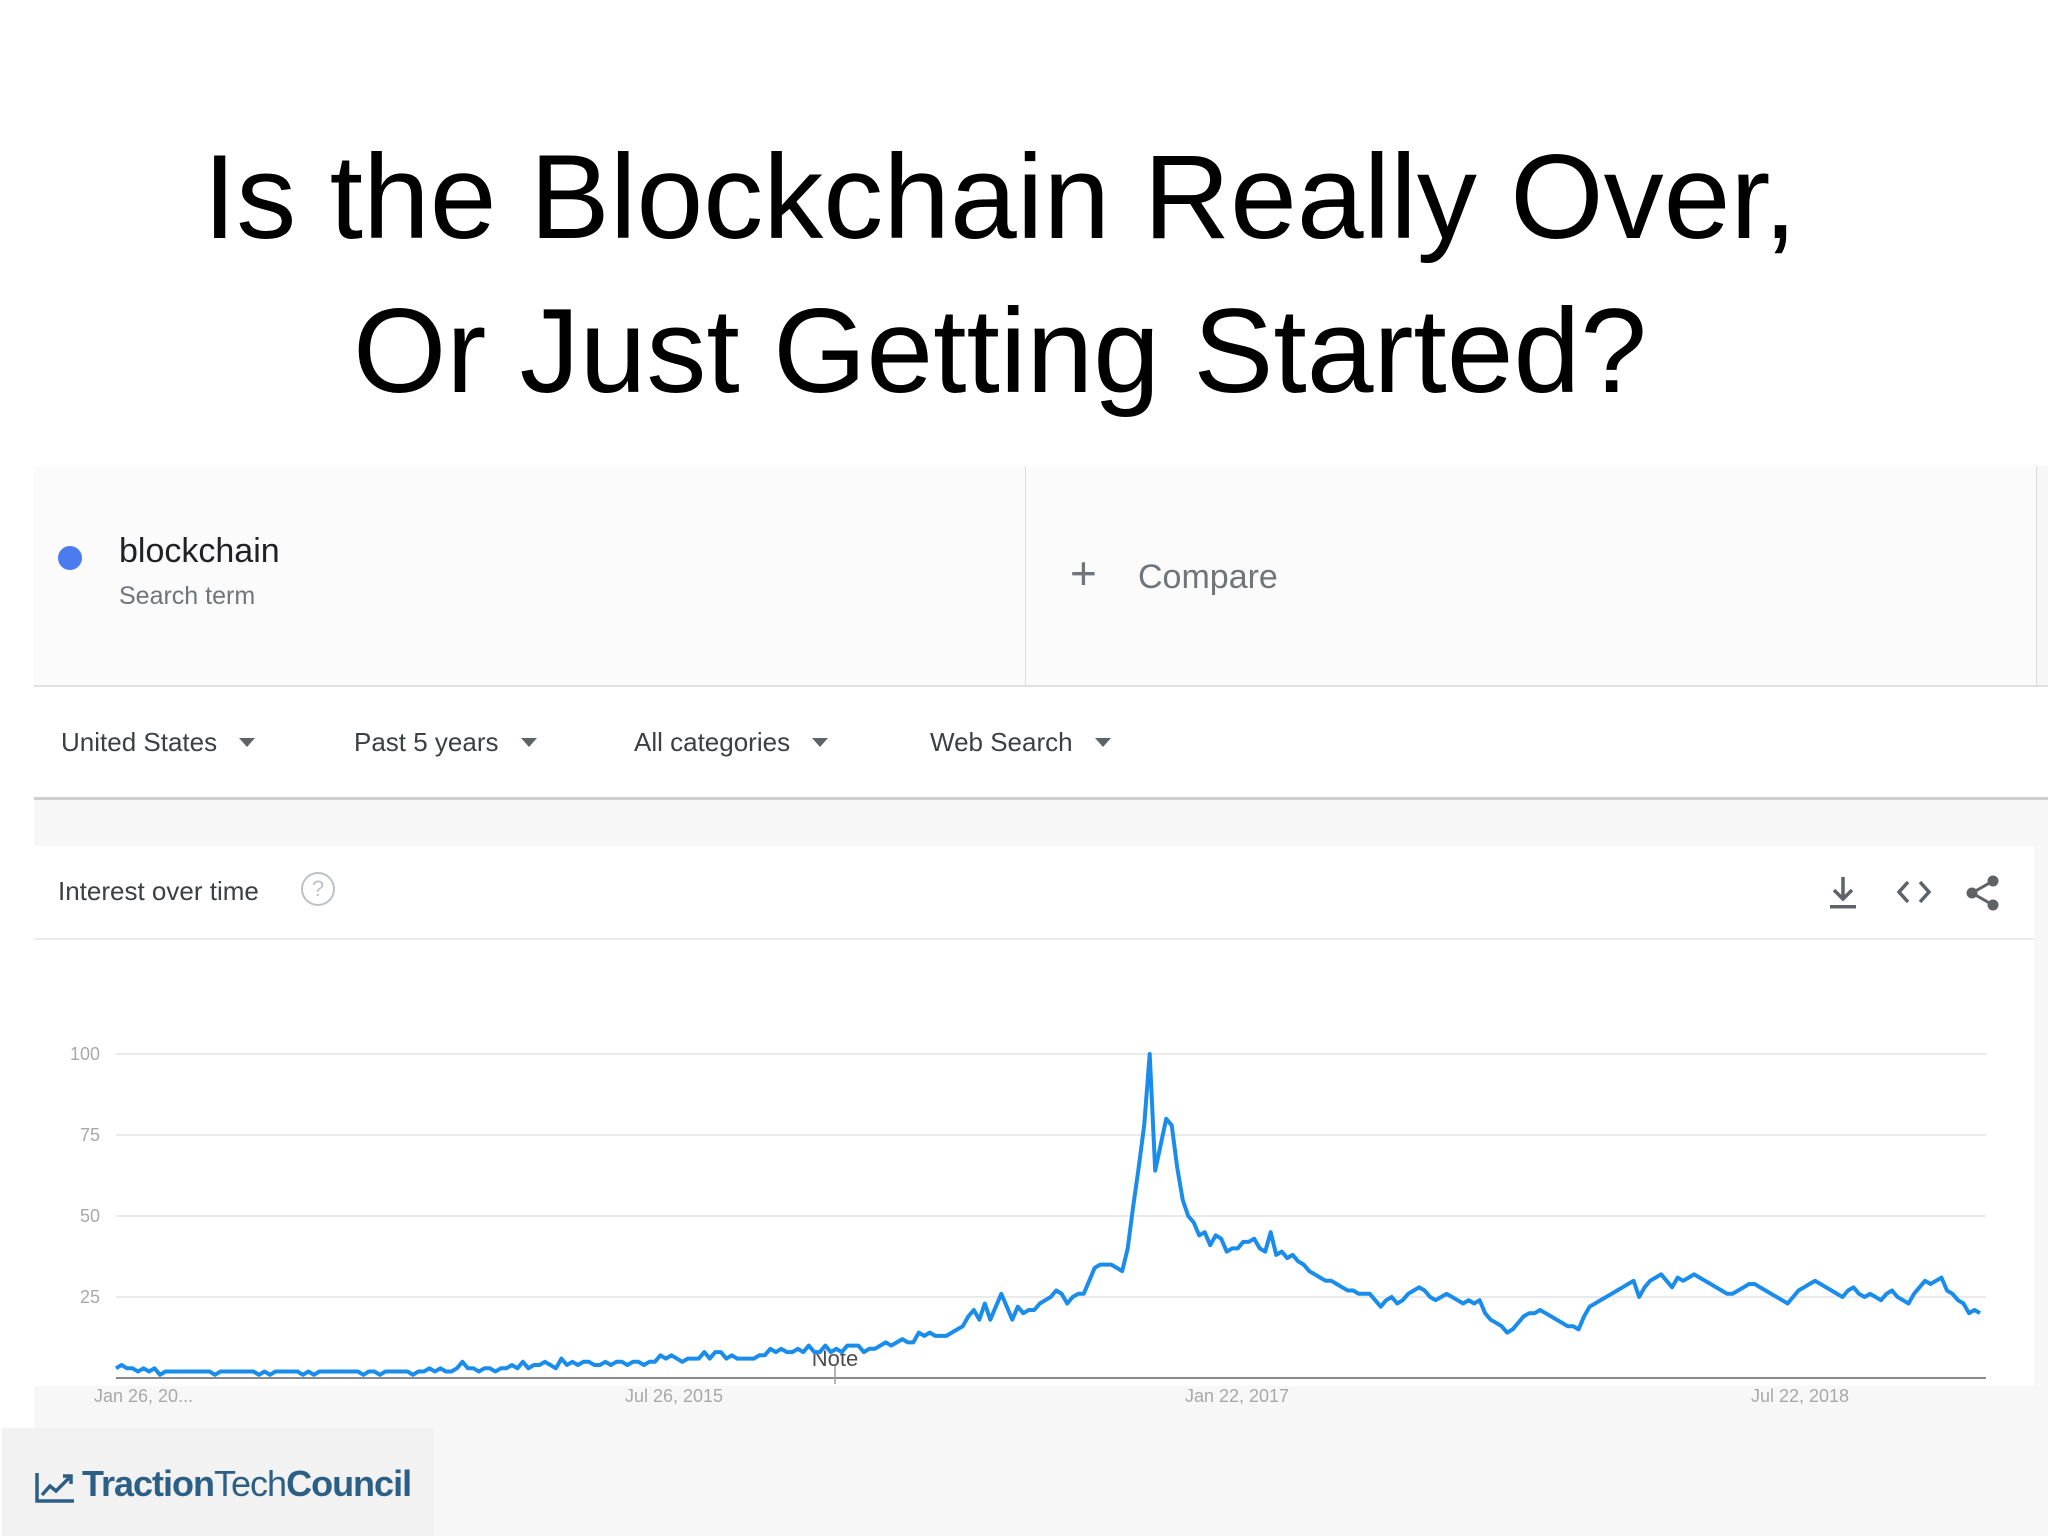 Image resolution: width=2048 pixels, height=1536 pixels. I want to click on compare-card, so click(1531, 576).